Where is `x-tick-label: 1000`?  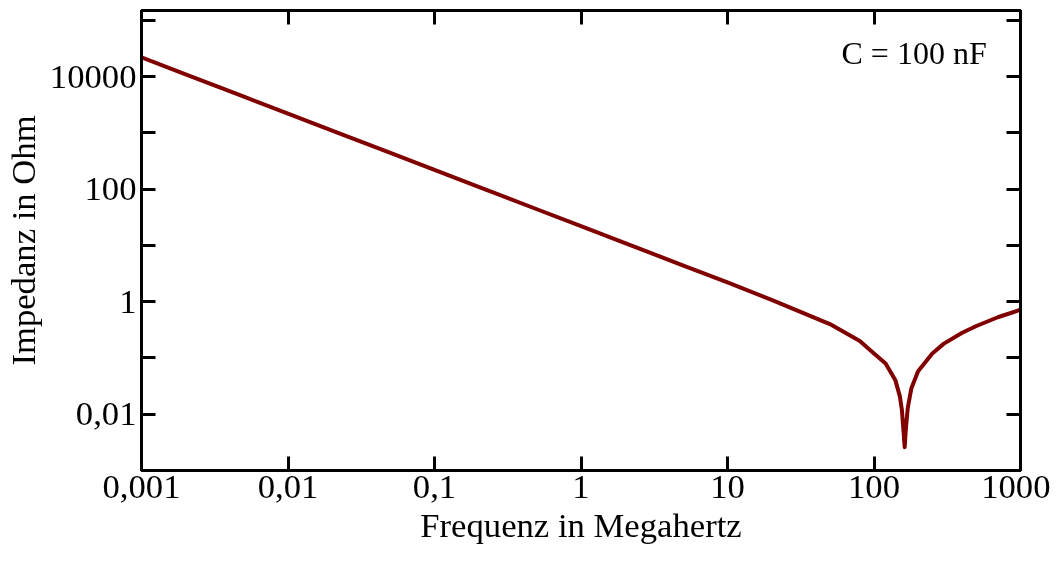 x-tick-label: 1000 is located at coordinates (1016, 485).